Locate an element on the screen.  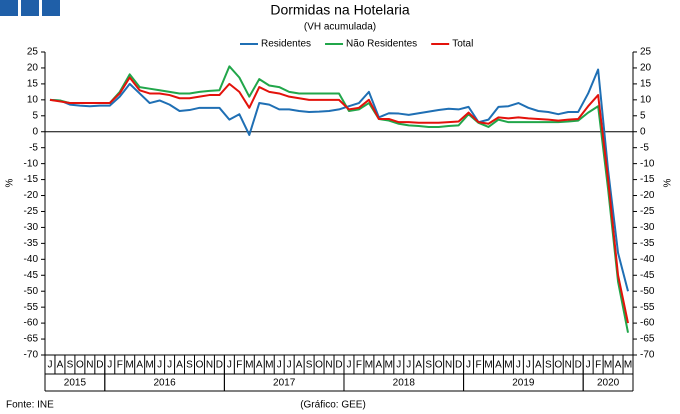
legend-label: Residentes is located at coordinates (286, 44).